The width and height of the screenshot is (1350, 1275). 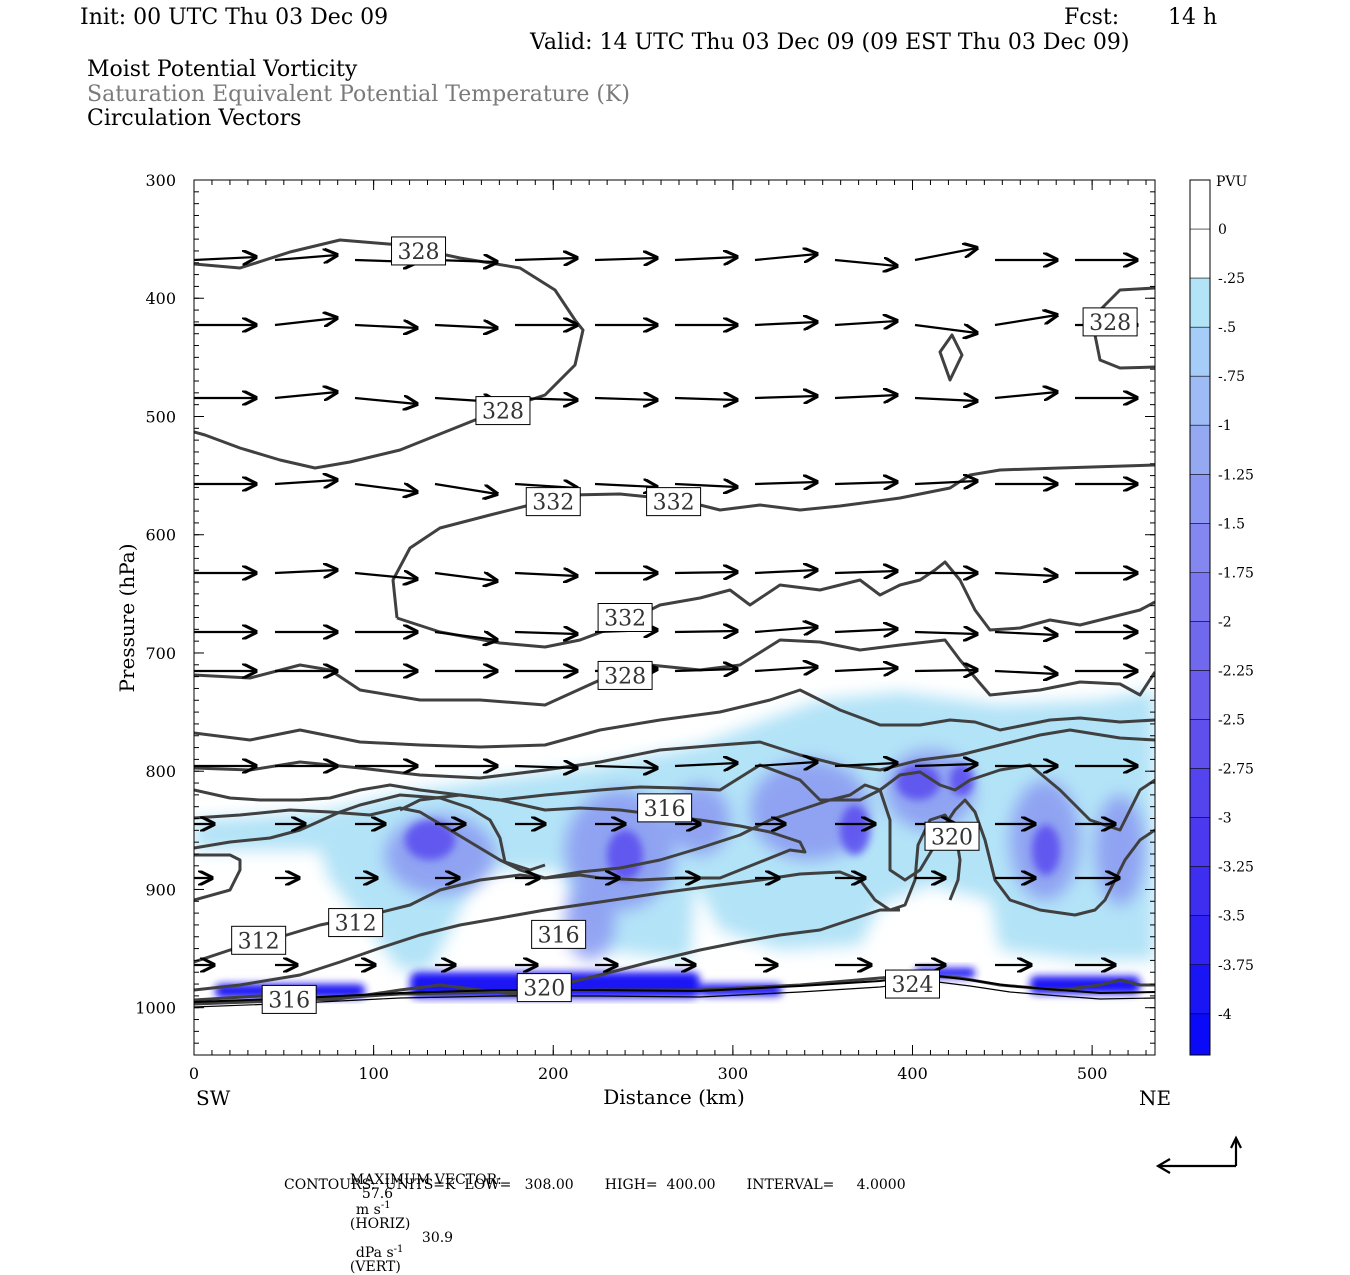 I want to click on colorbar-label: -2.75, so click(x=1236, y=770).